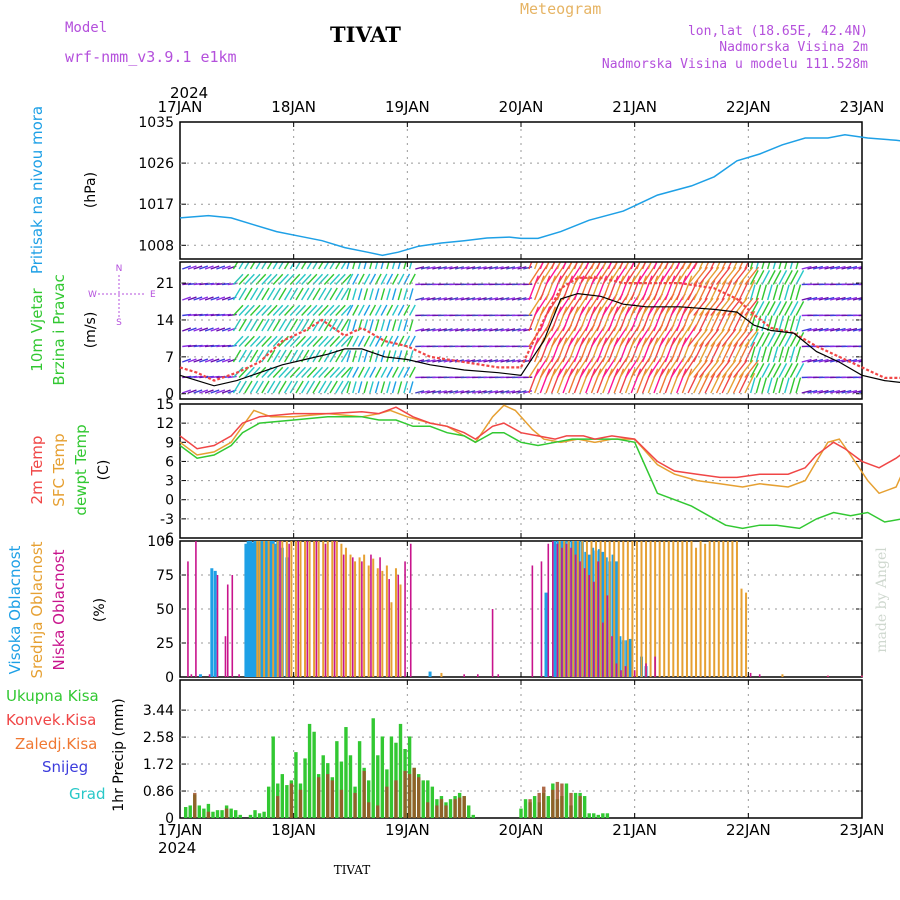 The height and width of the screenshot is (900, 900). I want to click on compass-w-label: W, so click(92, 295).